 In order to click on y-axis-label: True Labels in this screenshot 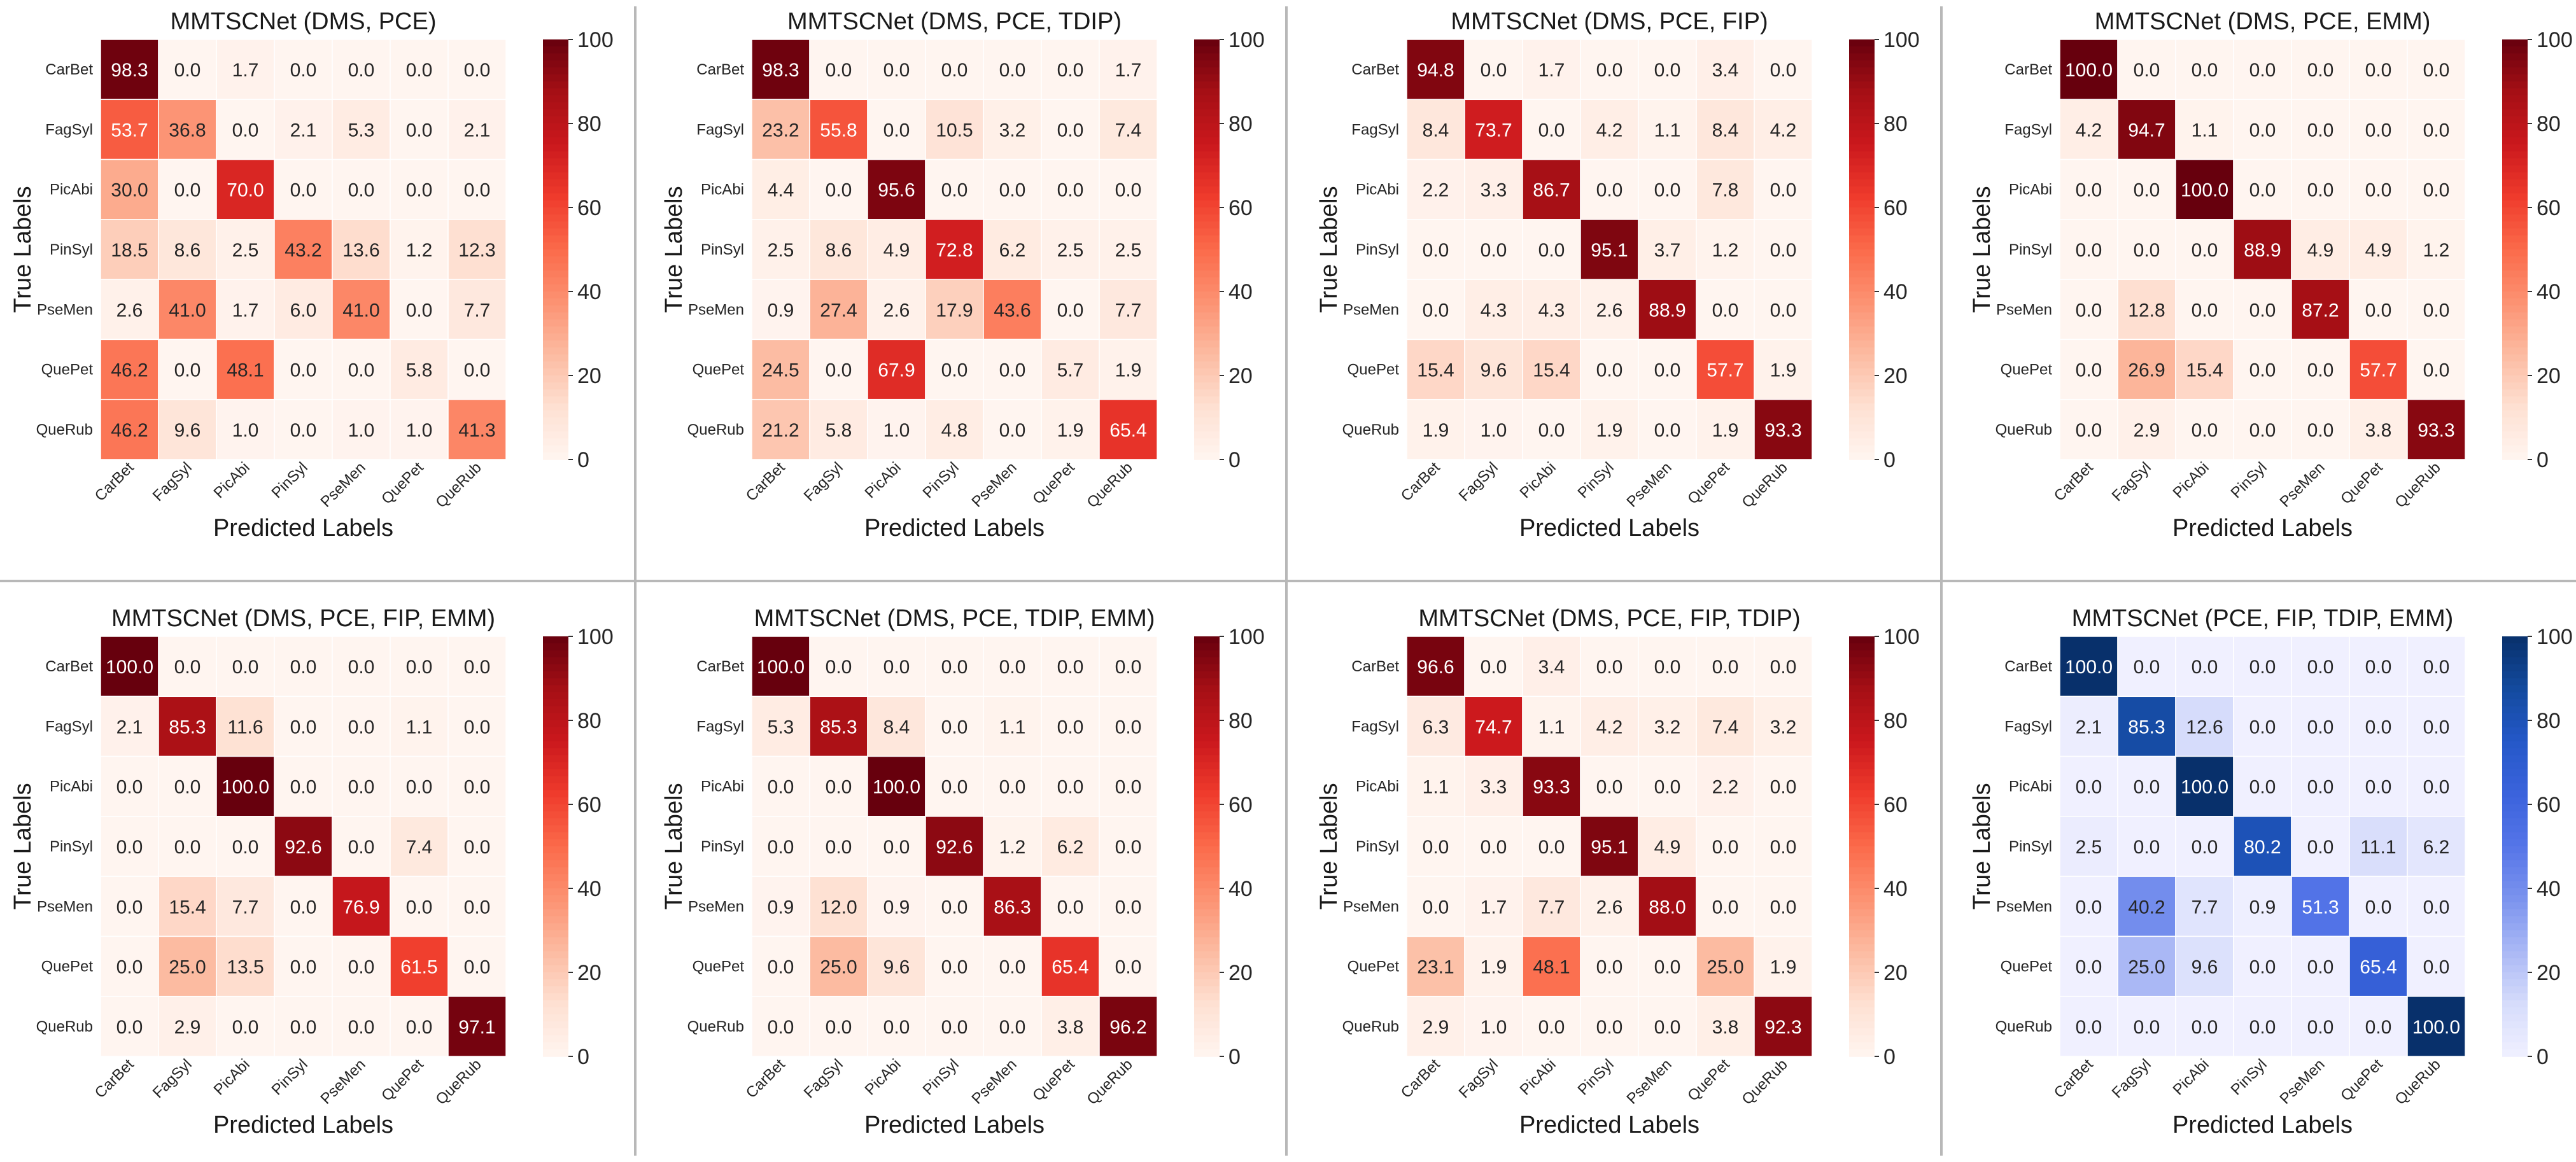, I will do `click(23, 249)`.